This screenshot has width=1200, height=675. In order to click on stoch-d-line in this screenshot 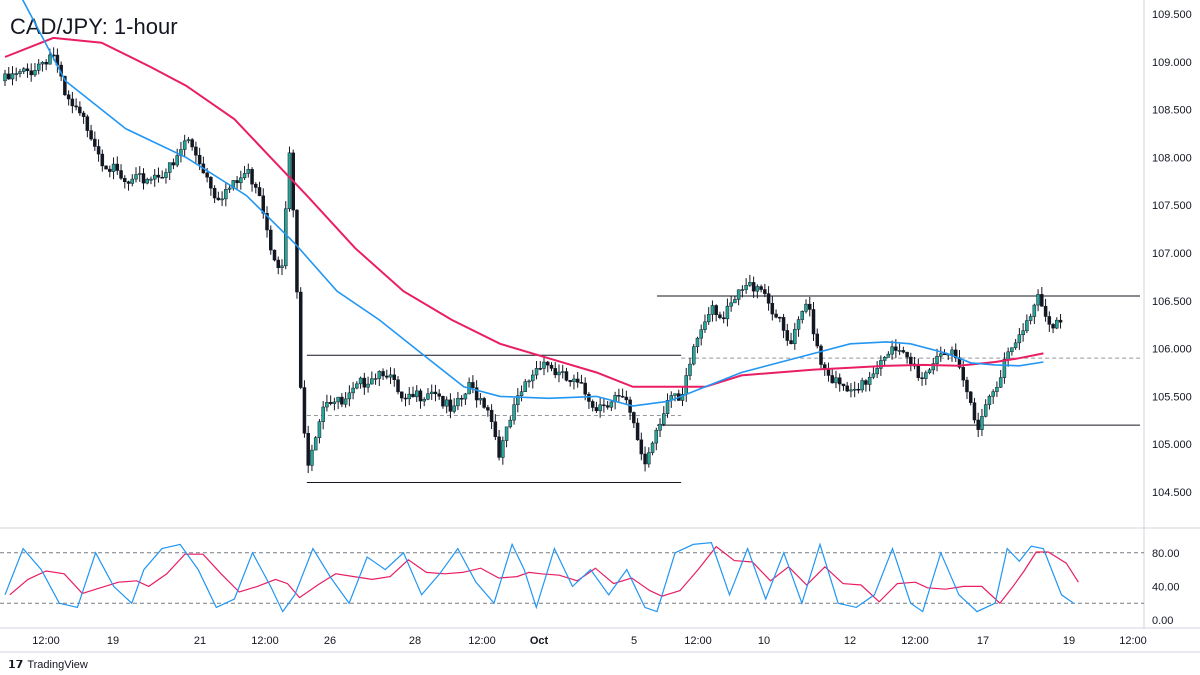, I will do `click(544, 575)`.